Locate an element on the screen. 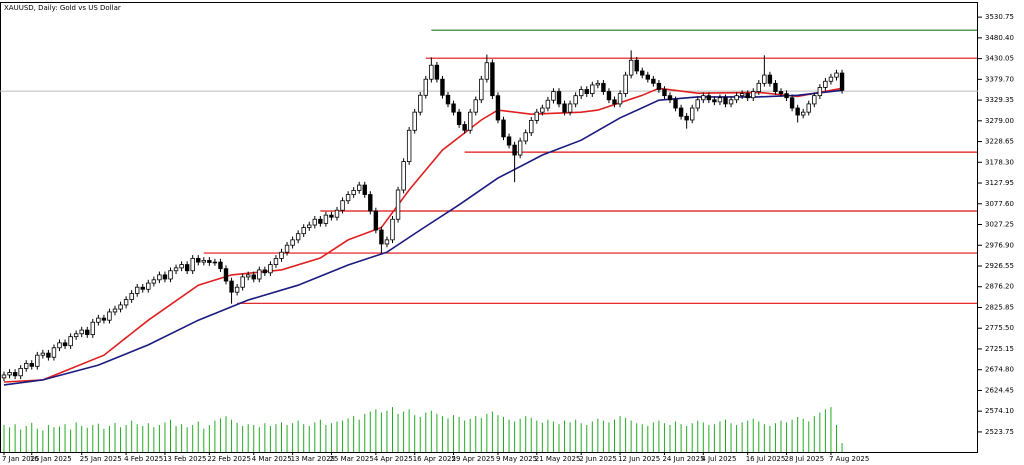 This screenshot has width=1024, height=465. y-tick-label: 2574.10 is located at coordinates (999, 411).